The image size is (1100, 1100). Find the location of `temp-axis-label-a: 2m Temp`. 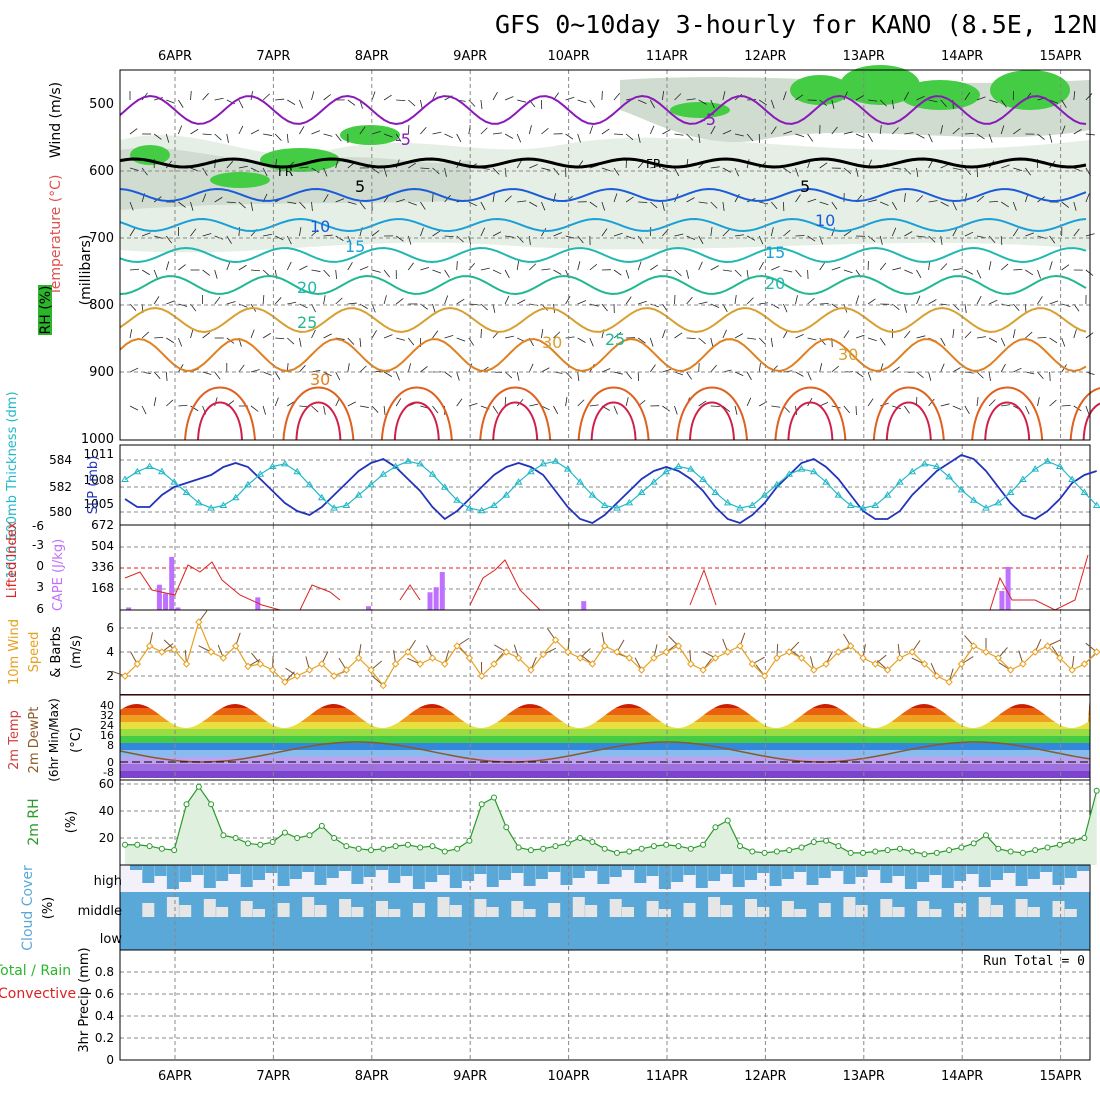

temp-axis-label-a: 2m Temp is located at coordinates (14, 740).